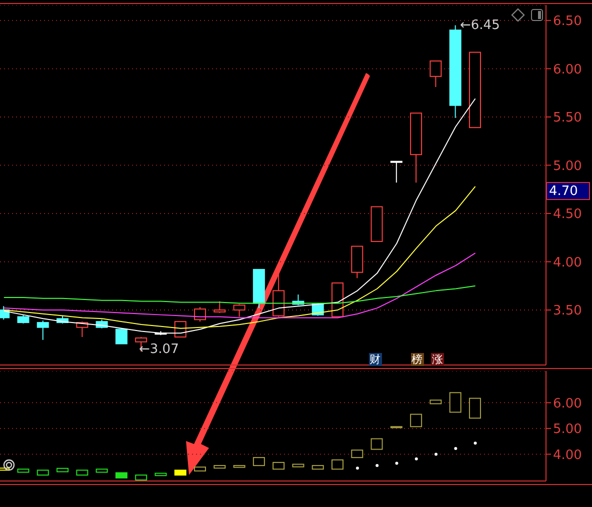  I want to click on annotation: 榜, so click(417, 359).